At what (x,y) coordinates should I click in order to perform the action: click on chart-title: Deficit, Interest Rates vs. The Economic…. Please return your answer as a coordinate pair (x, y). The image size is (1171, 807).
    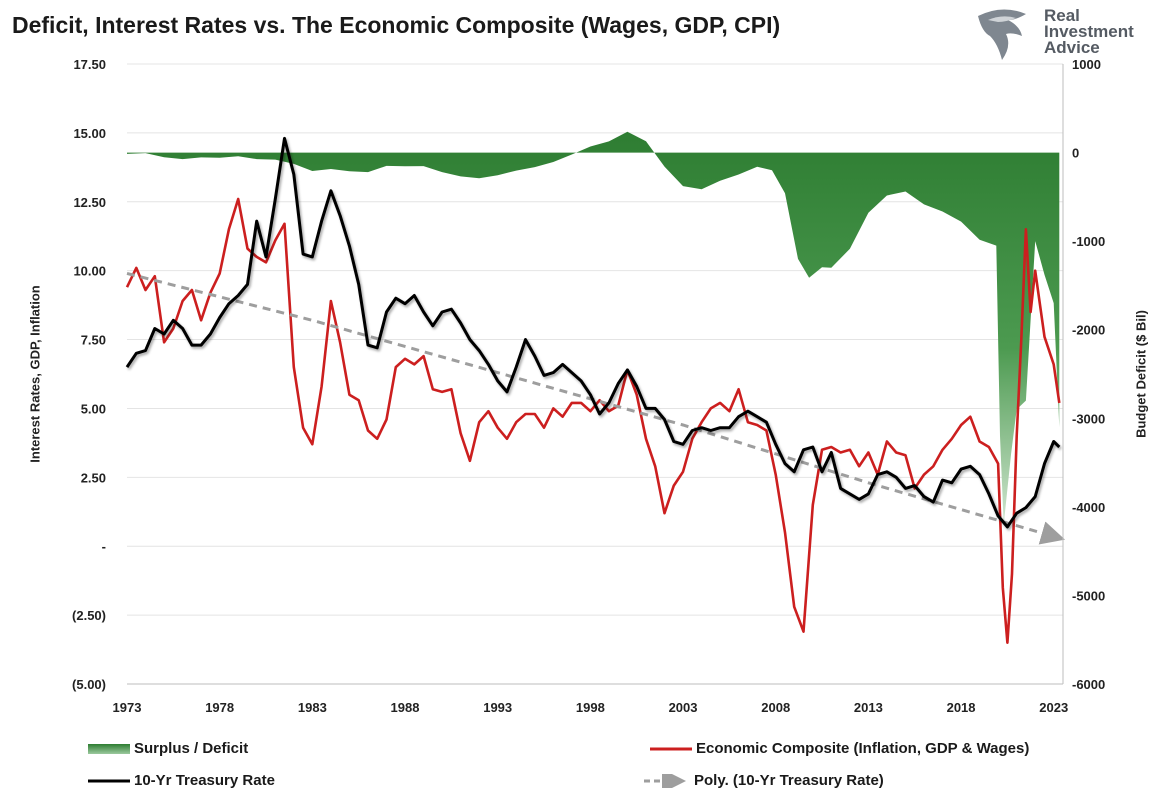
    Looking at the image, I should click on (396, 25).